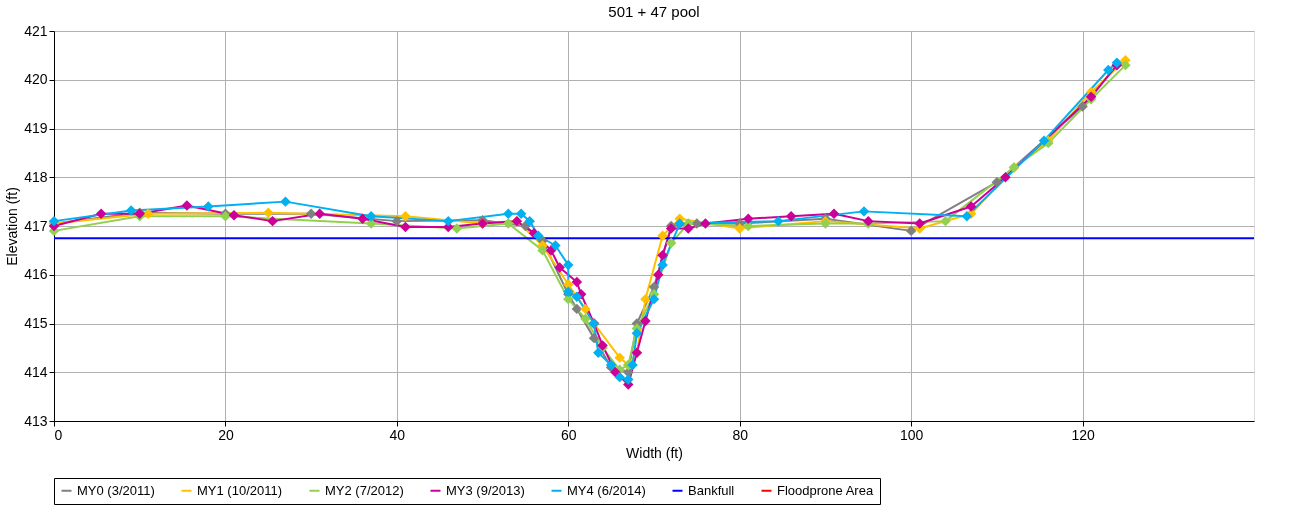 The height and width of the screenshot is (529, 1314). What do you see at coordinates (36, 274) in the screenshot?
I see `y-tick-label: 416` at bounding box center [36, 274].